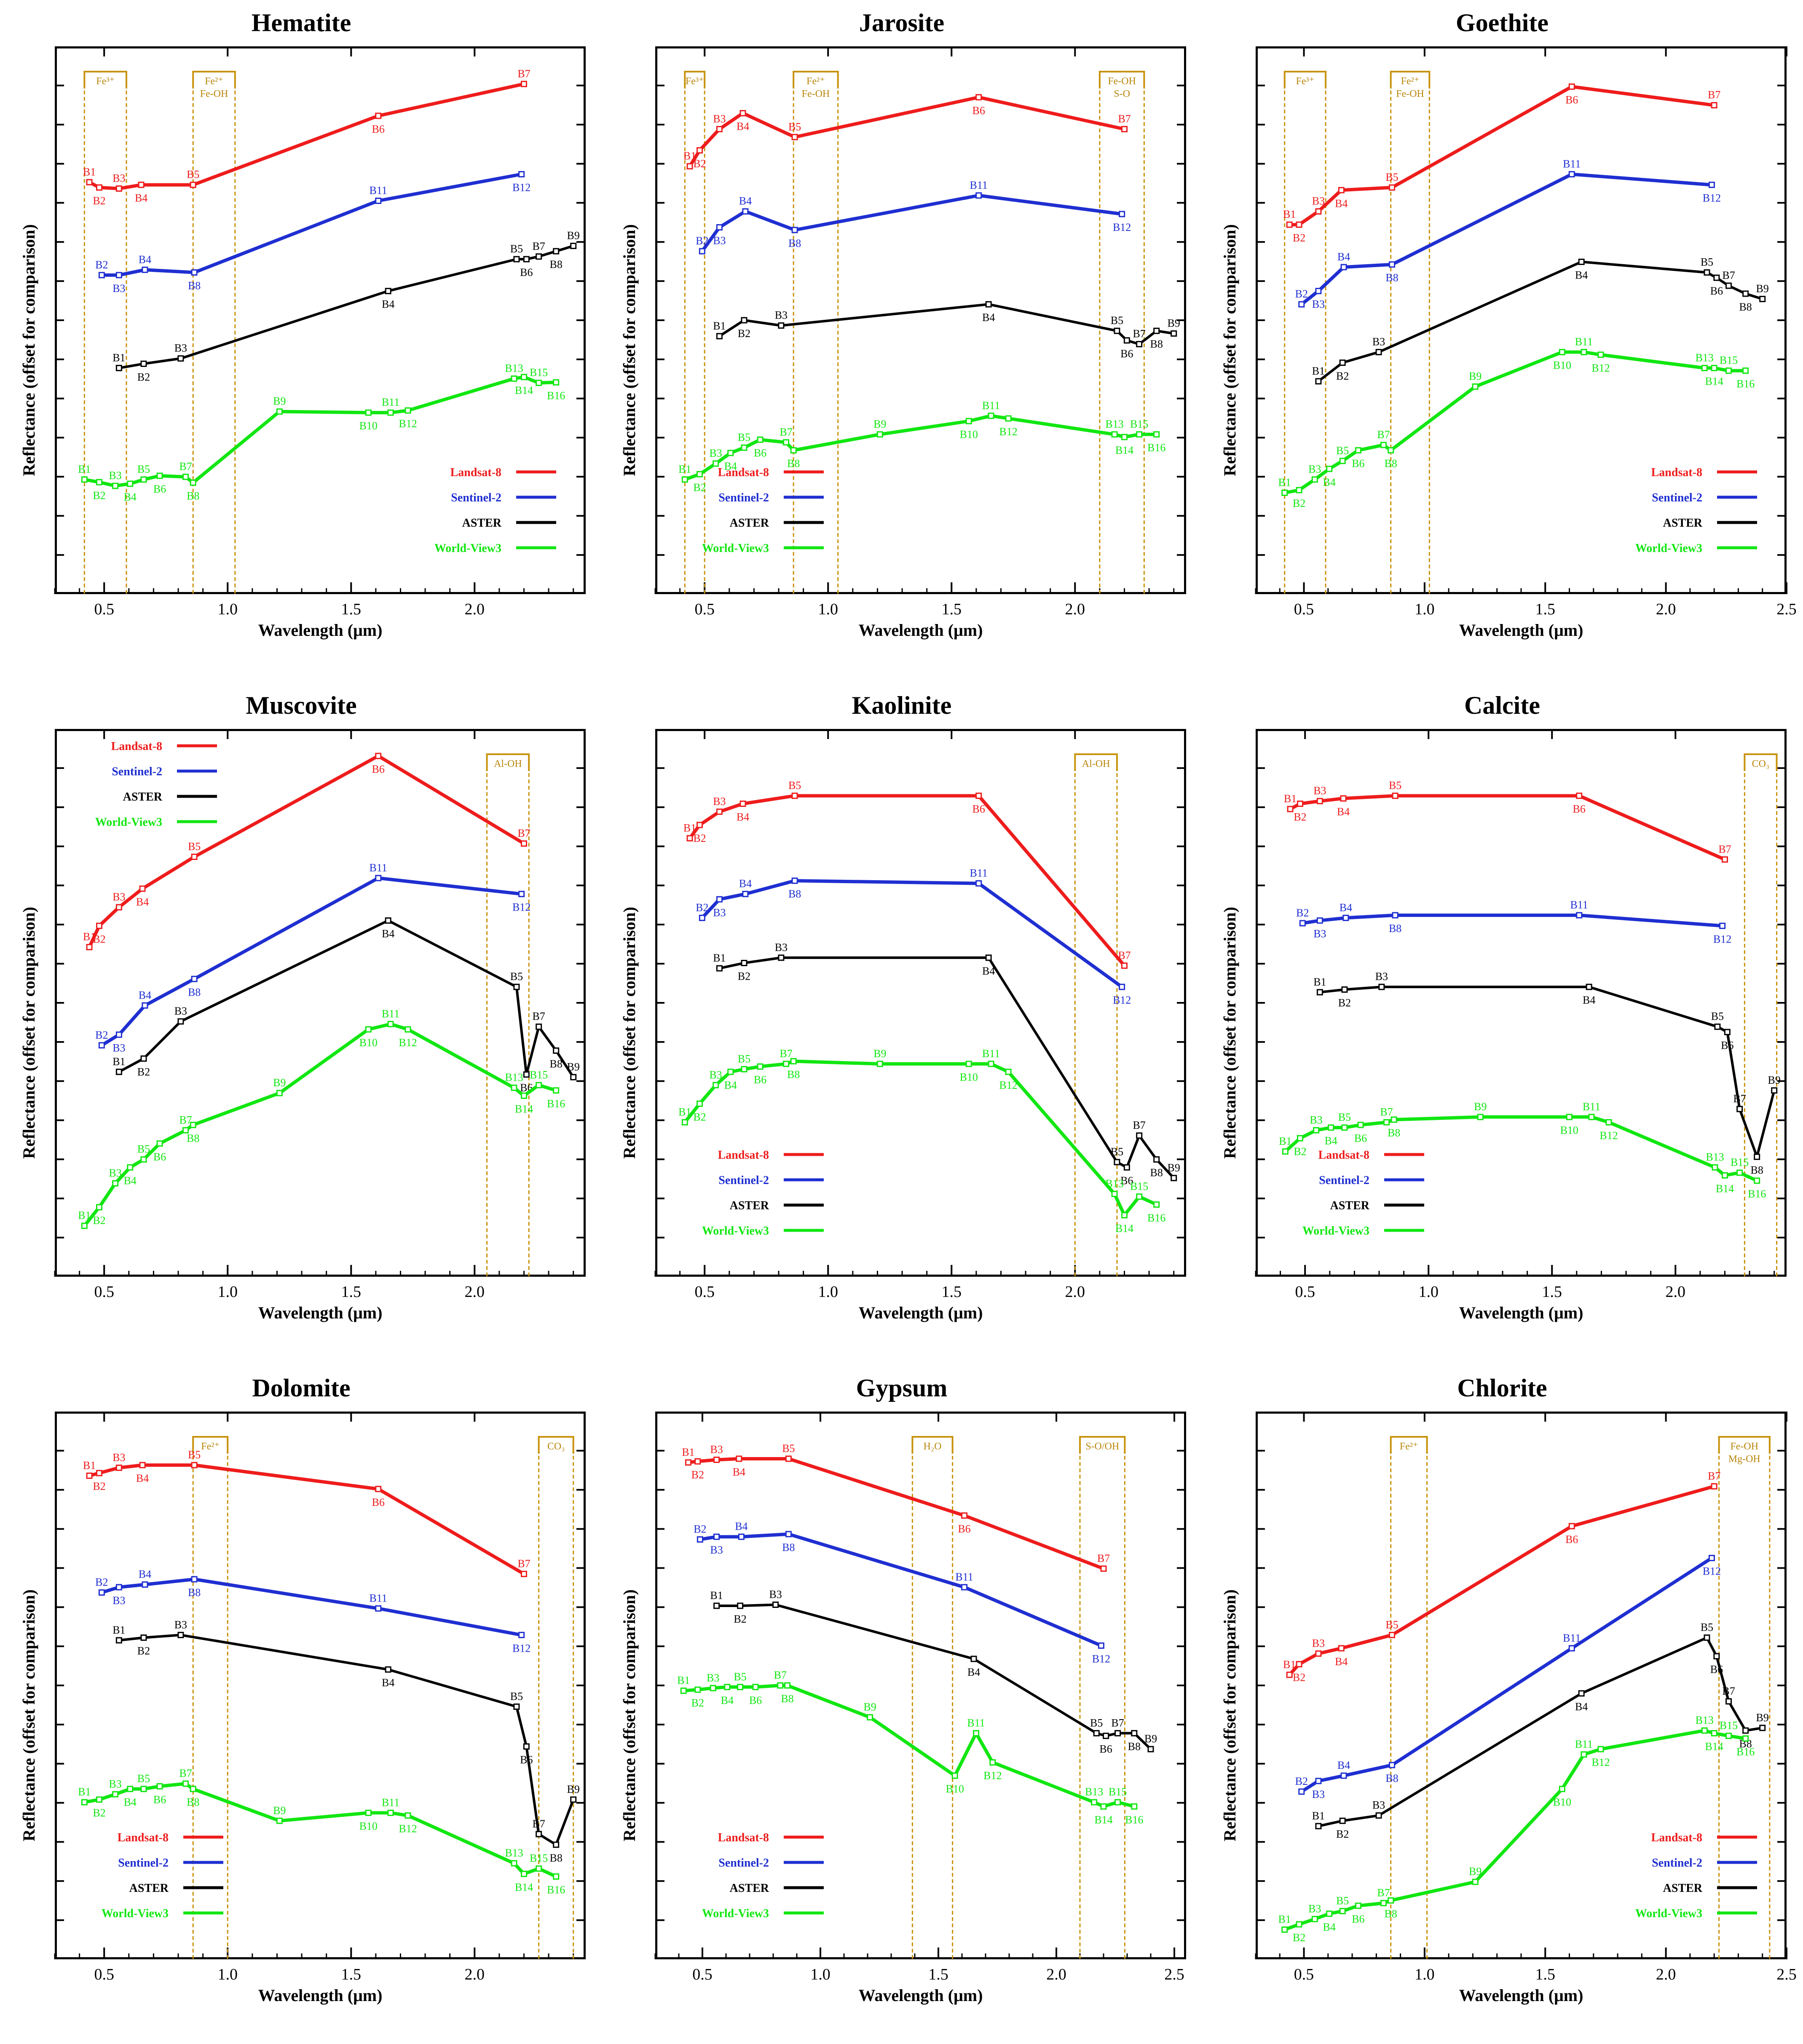 This screenshot has width=1803, height=2044. What do you see at coordinates (1118, 1792) in the screenshot?
I see `band-label: B15` at bounding box center [1118, 1792].